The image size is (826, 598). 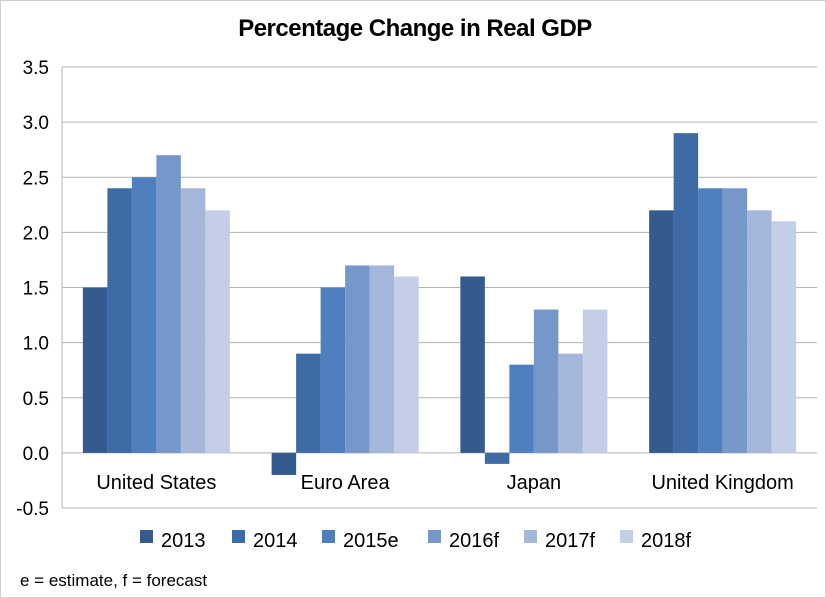 I want to click on y-tick-label: 1.5, so click(x=36, y=289).